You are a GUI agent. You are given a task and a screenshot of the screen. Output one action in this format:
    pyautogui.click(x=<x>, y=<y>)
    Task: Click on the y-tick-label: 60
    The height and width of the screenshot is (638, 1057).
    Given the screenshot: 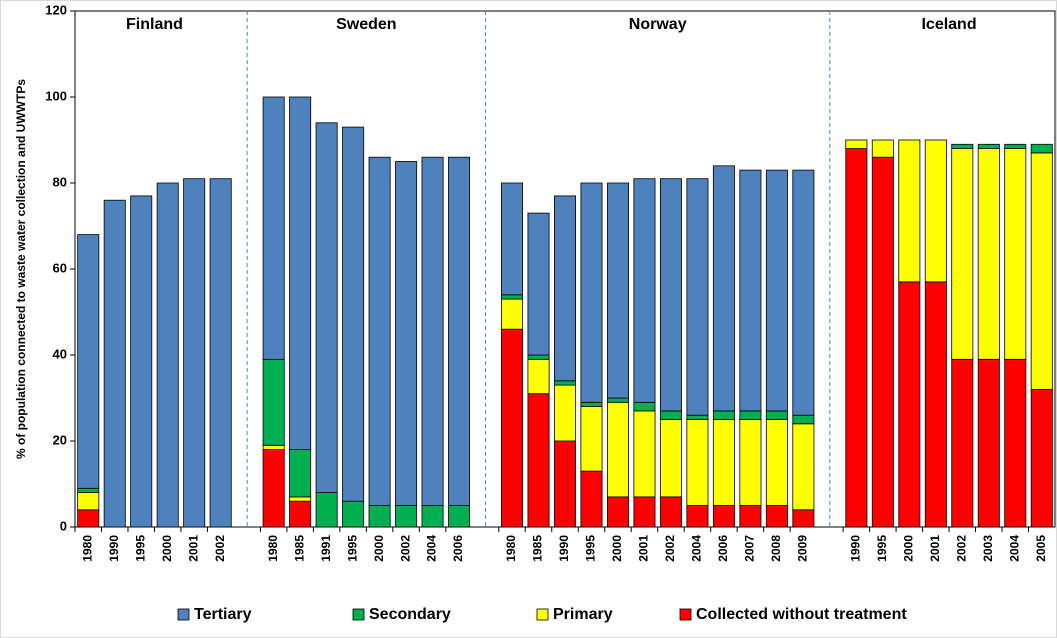 What is the action you would take?
    pyautogui.click(x=60, y=267)
    